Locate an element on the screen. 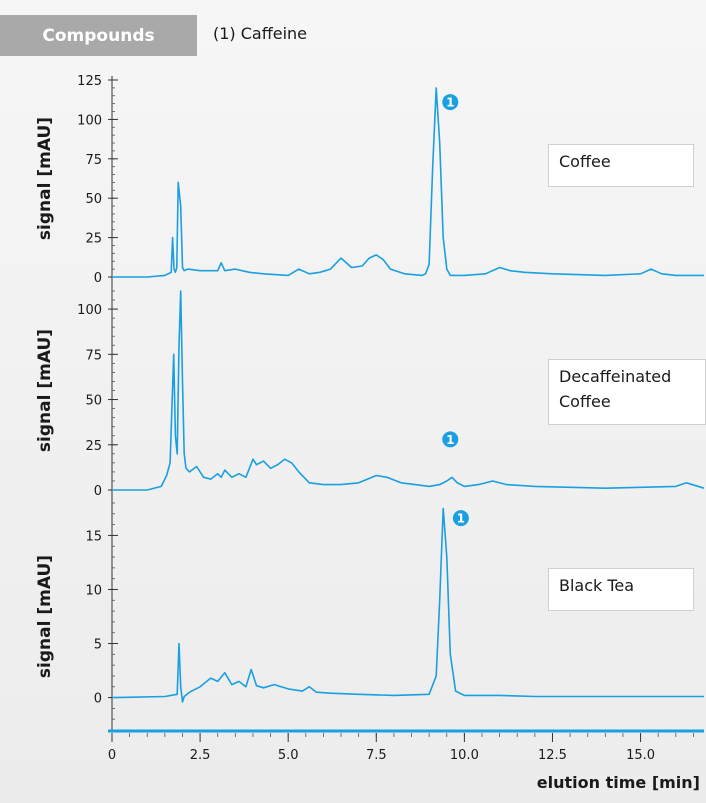 This screenshot has width=706, height=803. compounds-tab: Compounds is located at coordinates (98, 35).